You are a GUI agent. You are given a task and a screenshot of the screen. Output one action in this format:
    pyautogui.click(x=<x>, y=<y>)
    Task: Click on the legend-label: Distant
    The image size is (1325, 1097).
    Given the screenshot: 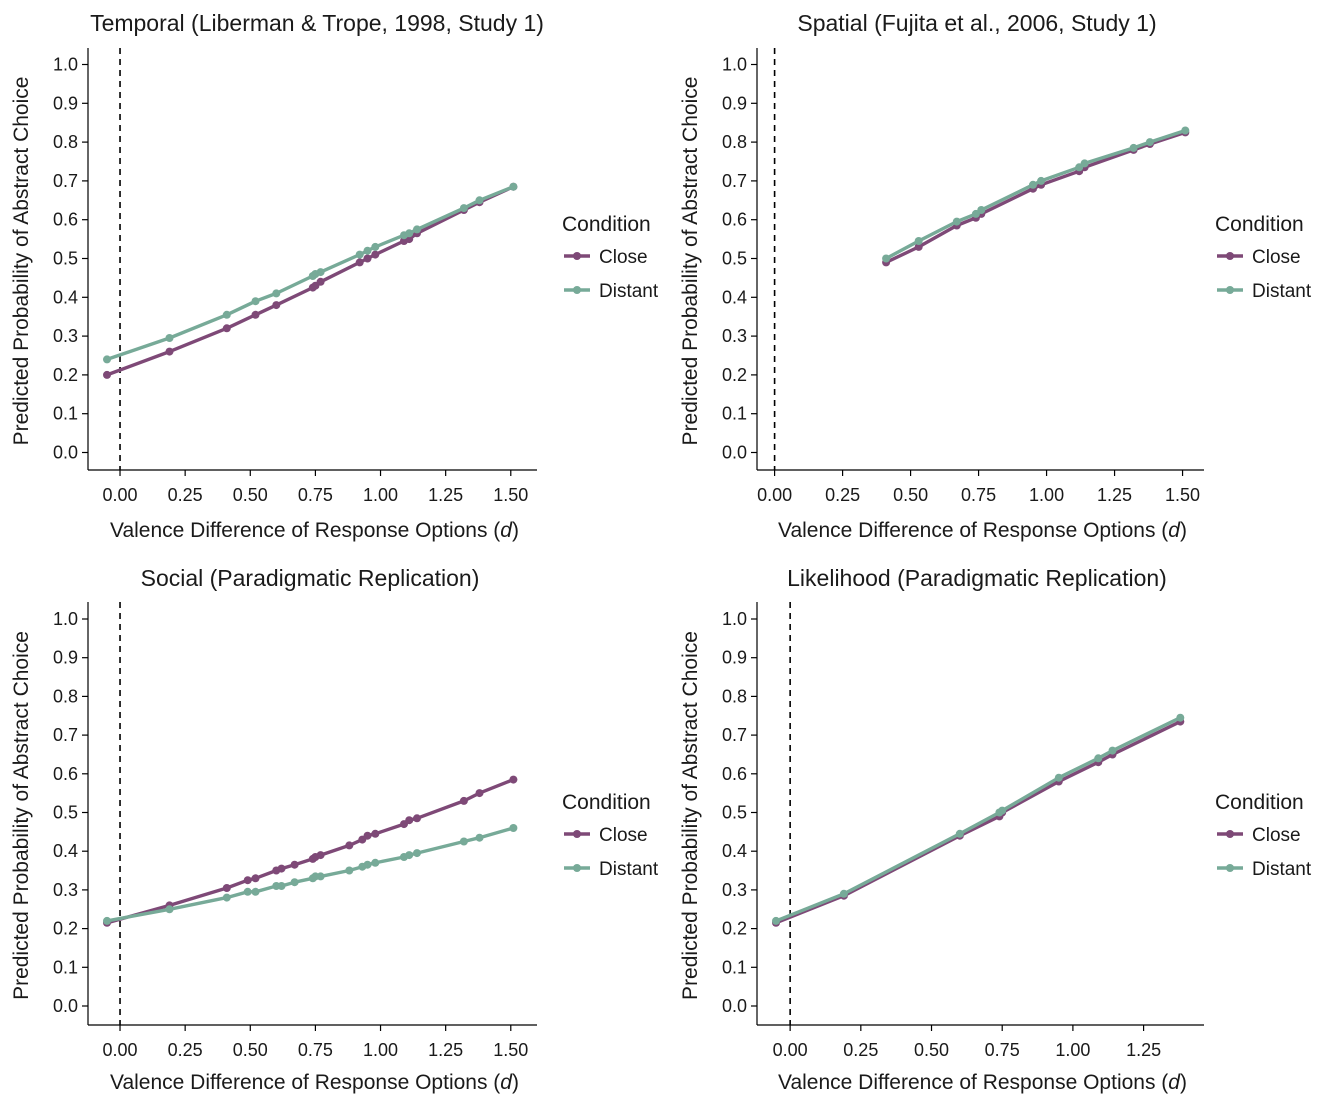 What is the action you would take?
    pyautogui.click(x=1282, y=291)
    